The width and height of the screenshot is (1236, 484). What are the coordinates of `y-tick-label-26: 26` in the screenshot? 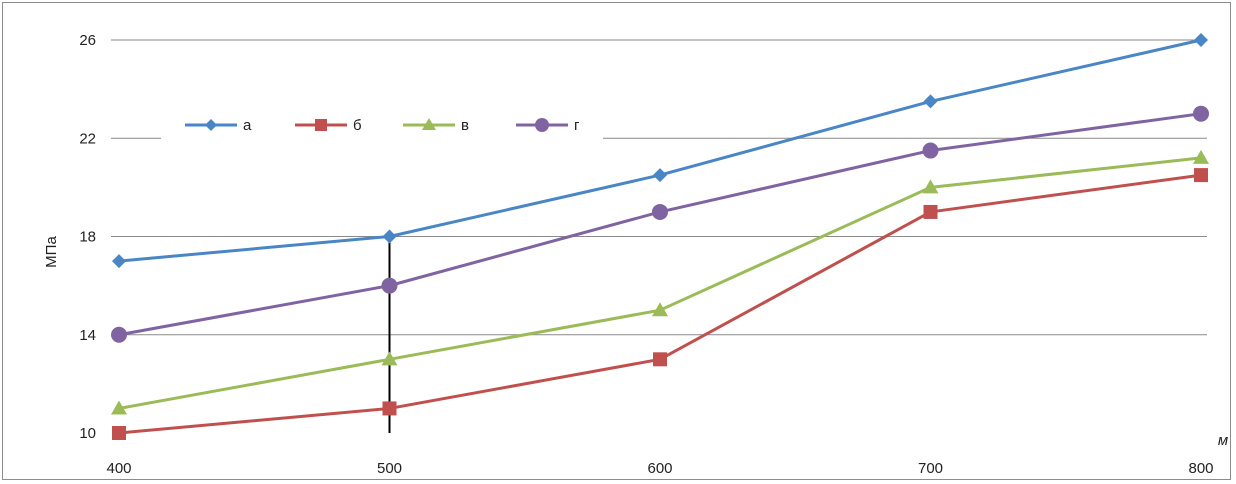 It's located at (87, 40).